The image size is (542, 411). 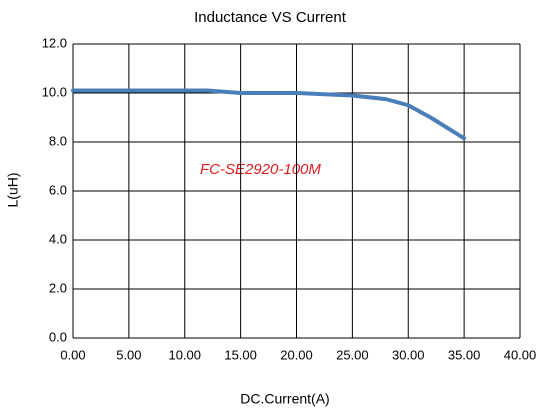 What do you see at coordinates (260, 169) in the screenshot?
I see `annotation: FC-SE2920-100M` at bounding box center [260, 169].